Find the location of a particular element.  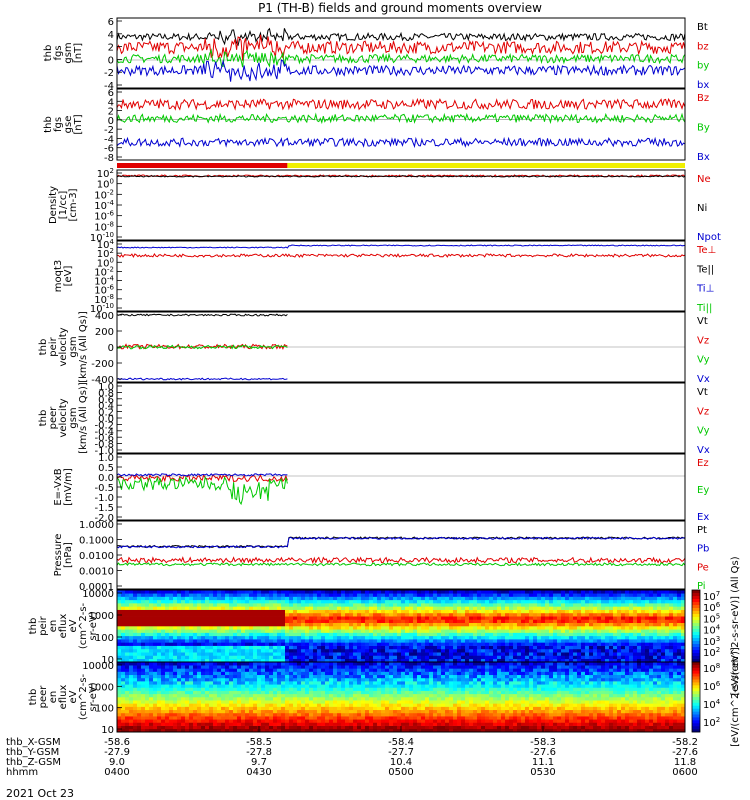

legend-entry: bz is located at coordinates (703, 46).